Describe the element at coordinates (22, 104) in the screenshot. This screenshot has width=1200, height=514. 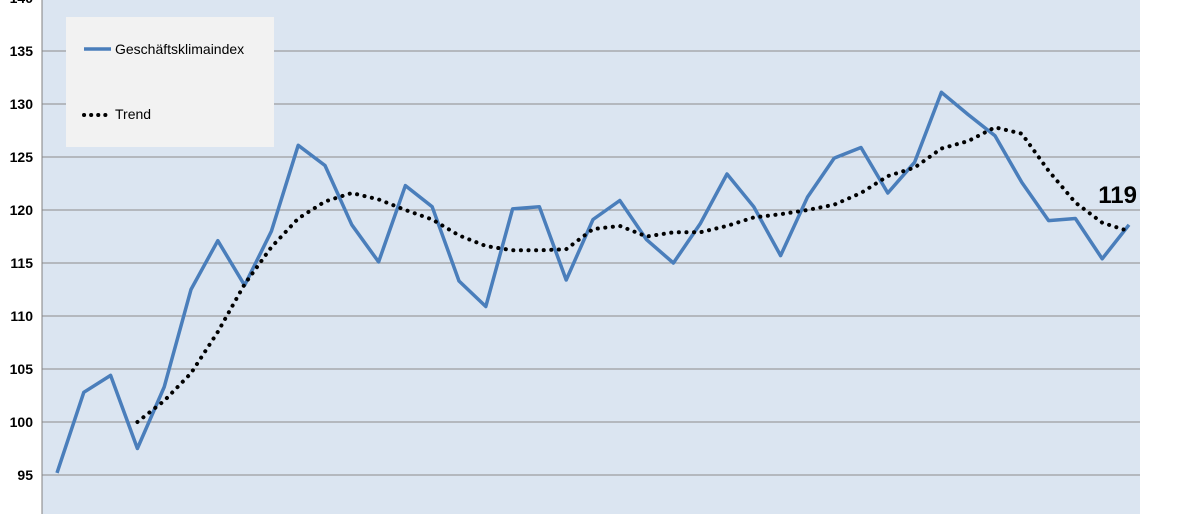
I see `y-tick-label-130: 130` at that location.